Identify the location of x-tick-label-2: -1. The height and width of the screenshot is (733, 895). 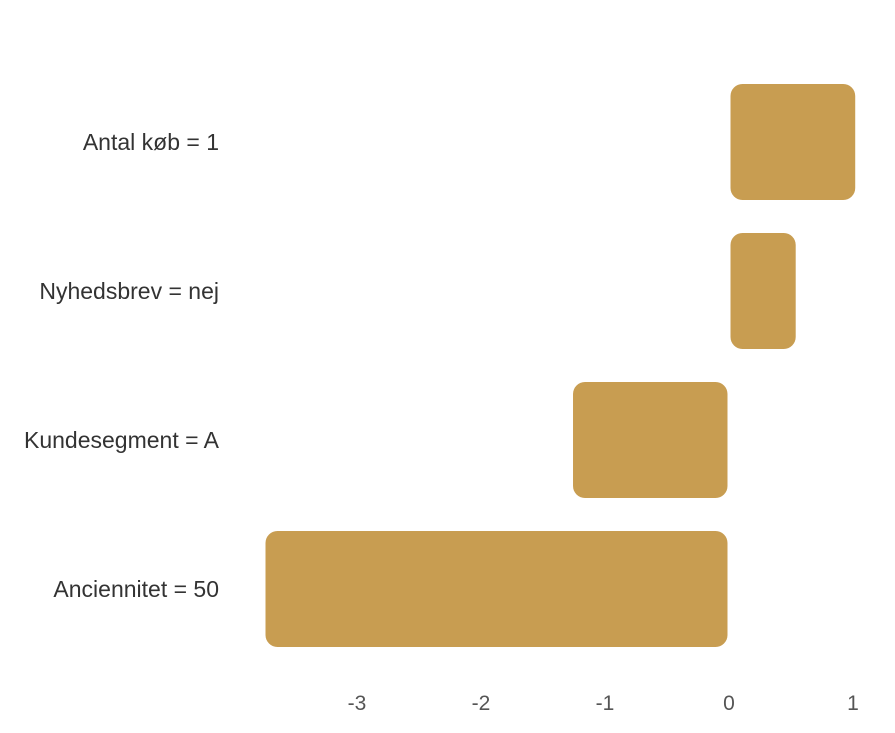
(605, 703).